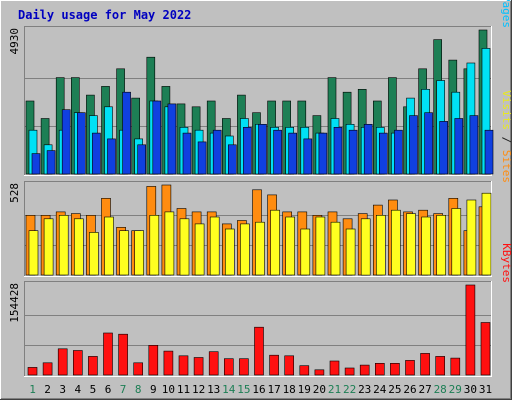  What do you see at coordinates (14, 41) in the screenshot?
I see `y-max-label: 4930` at bounding box center [14, 41].